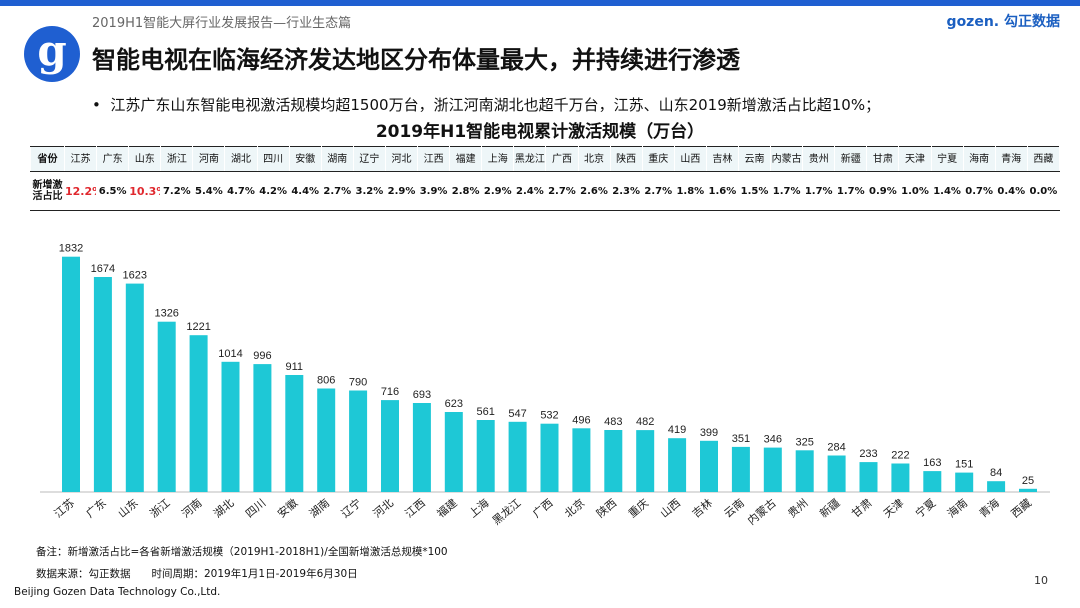  I want to click on share-cell: 2.4%, so click(530, 191).